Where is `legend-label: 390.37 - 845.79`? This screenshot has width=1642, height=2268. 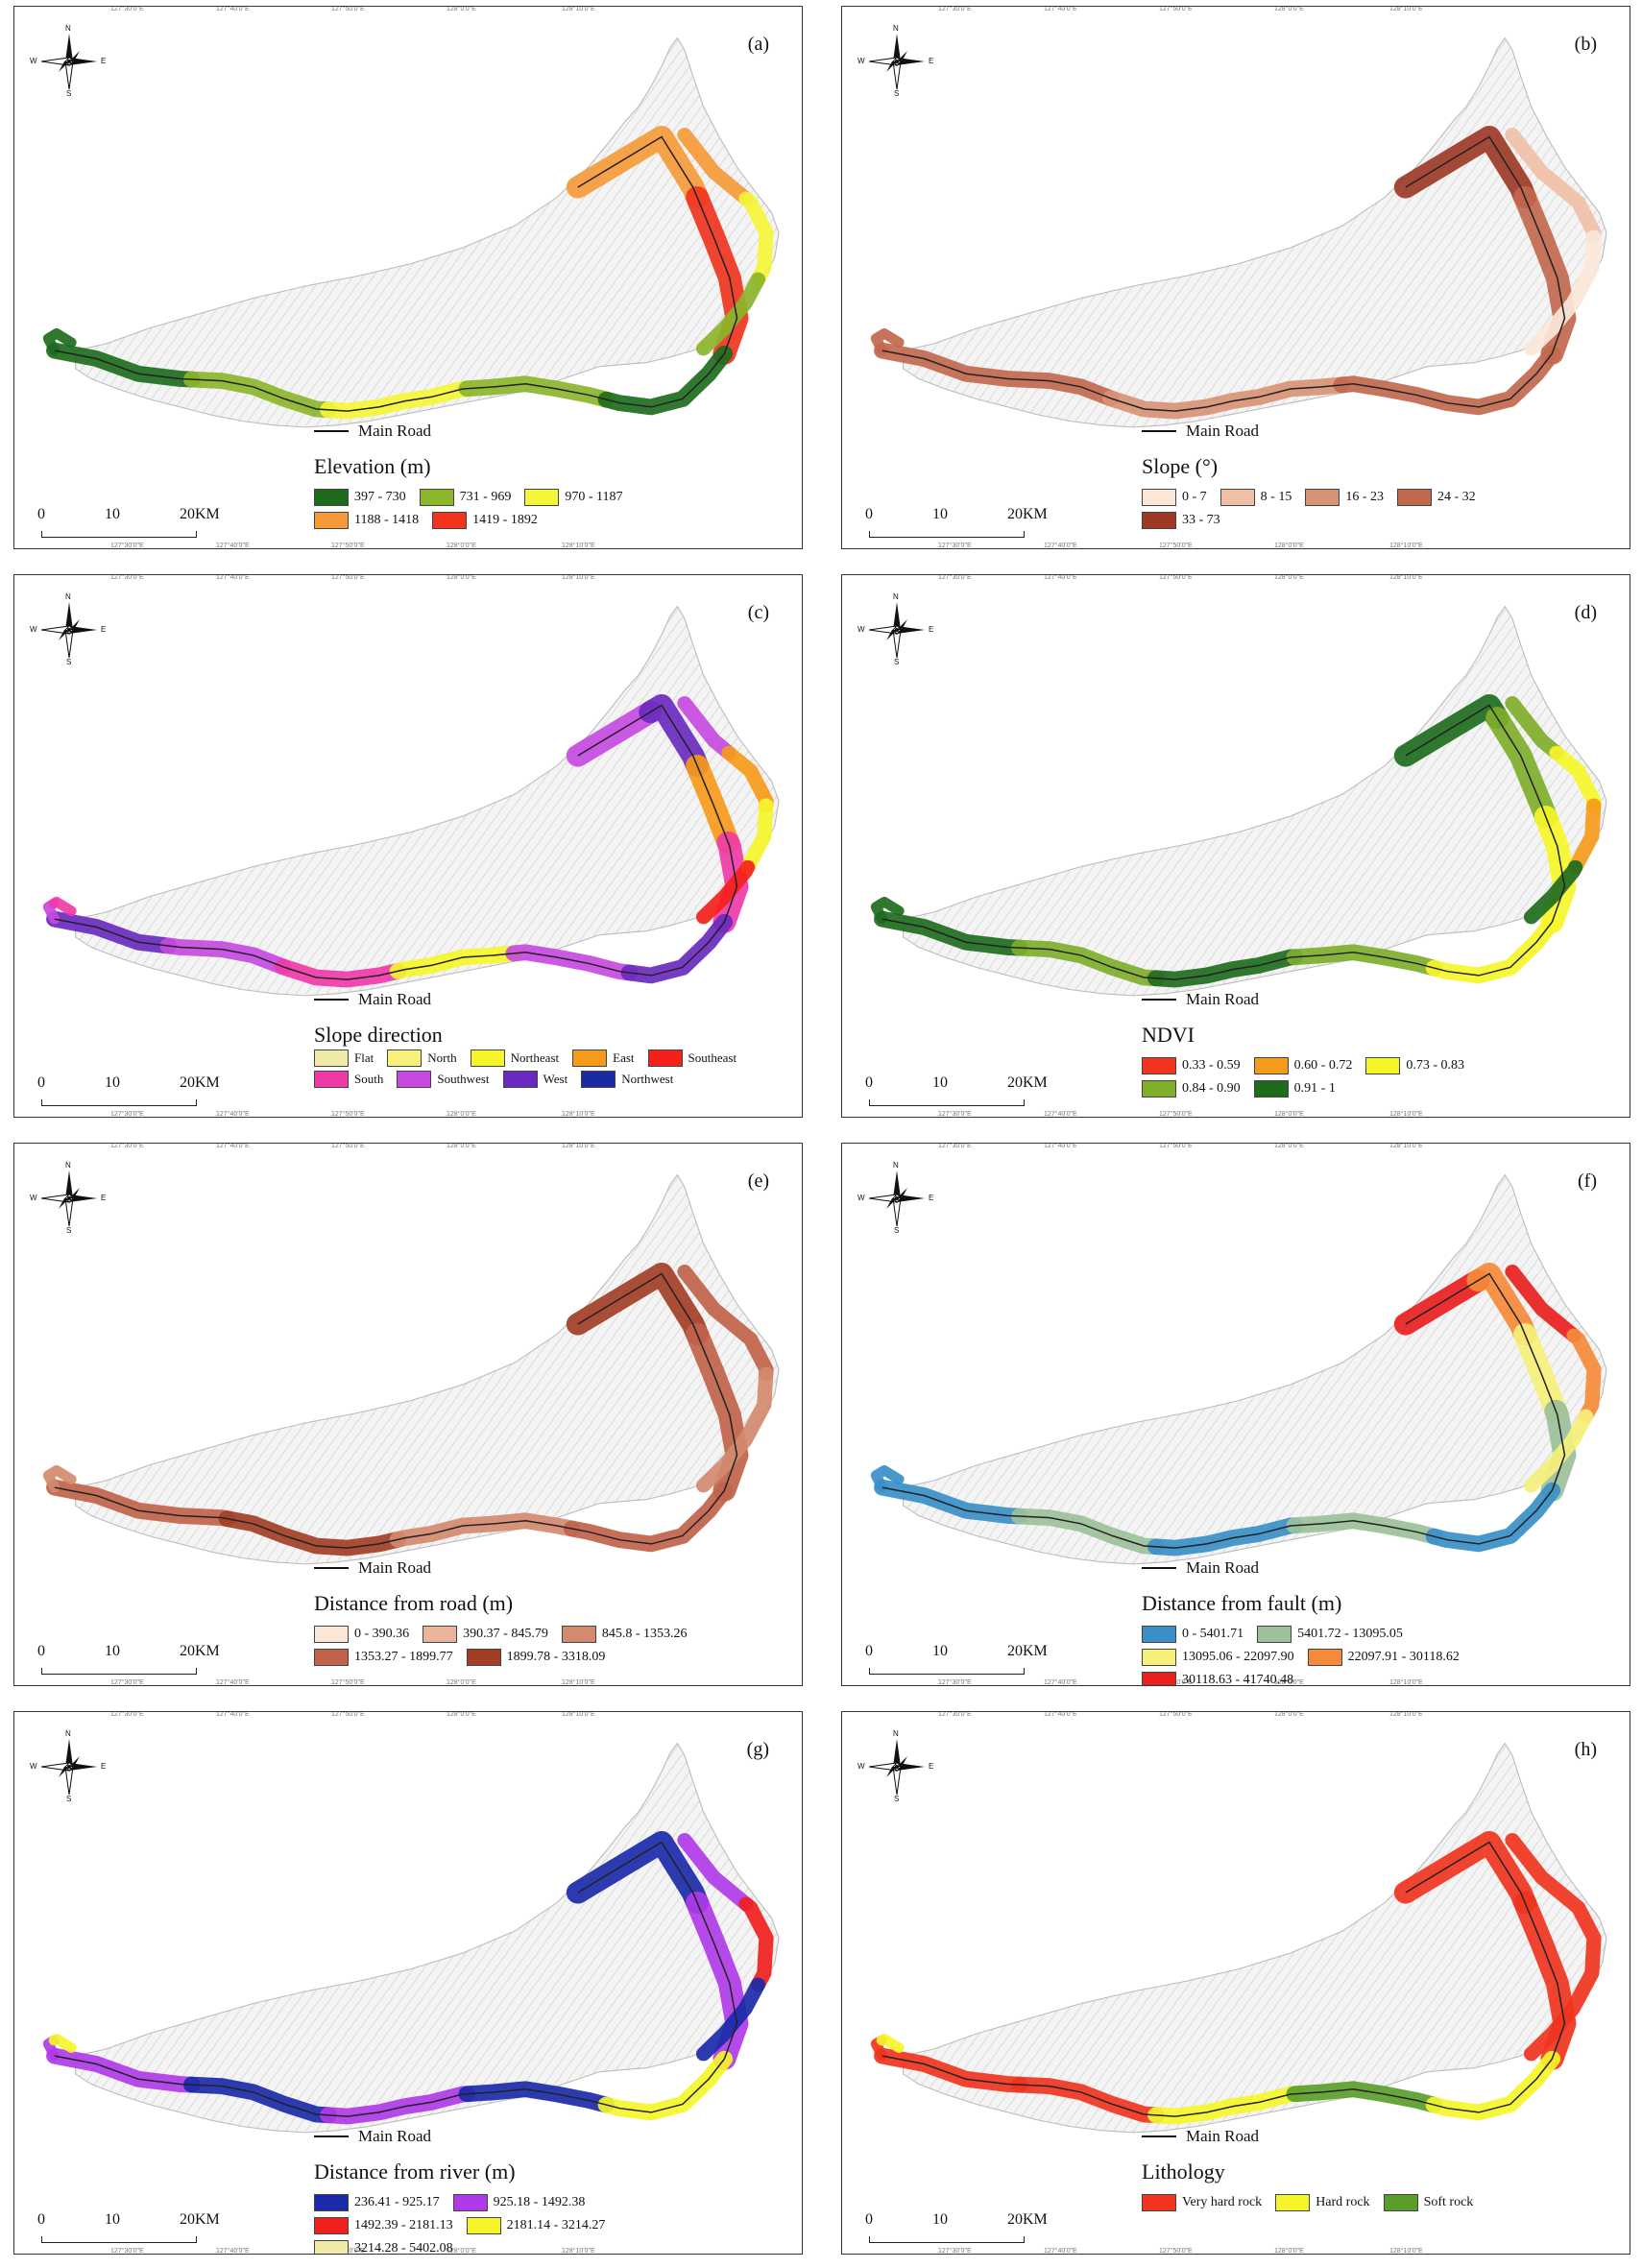
legend-label: 390.37 - 845.79 is located at coordinates (505, 1634).